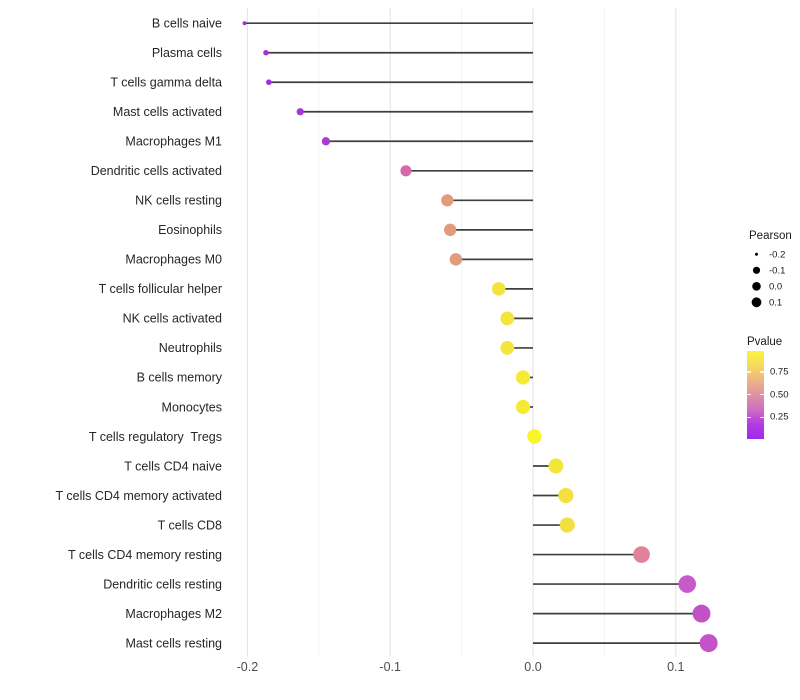 The height and width of the screenshot is (700, 800). I want to click on size-legend-label: 0.1, so click(775, 303).